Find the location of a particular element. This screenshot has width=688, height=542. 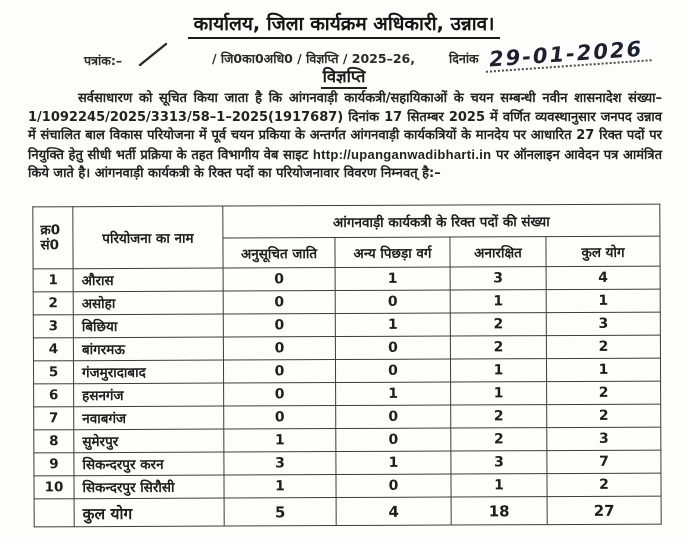

table-total-row: कुल योग 5 4 18 27 is located at coordinates (348, 511).